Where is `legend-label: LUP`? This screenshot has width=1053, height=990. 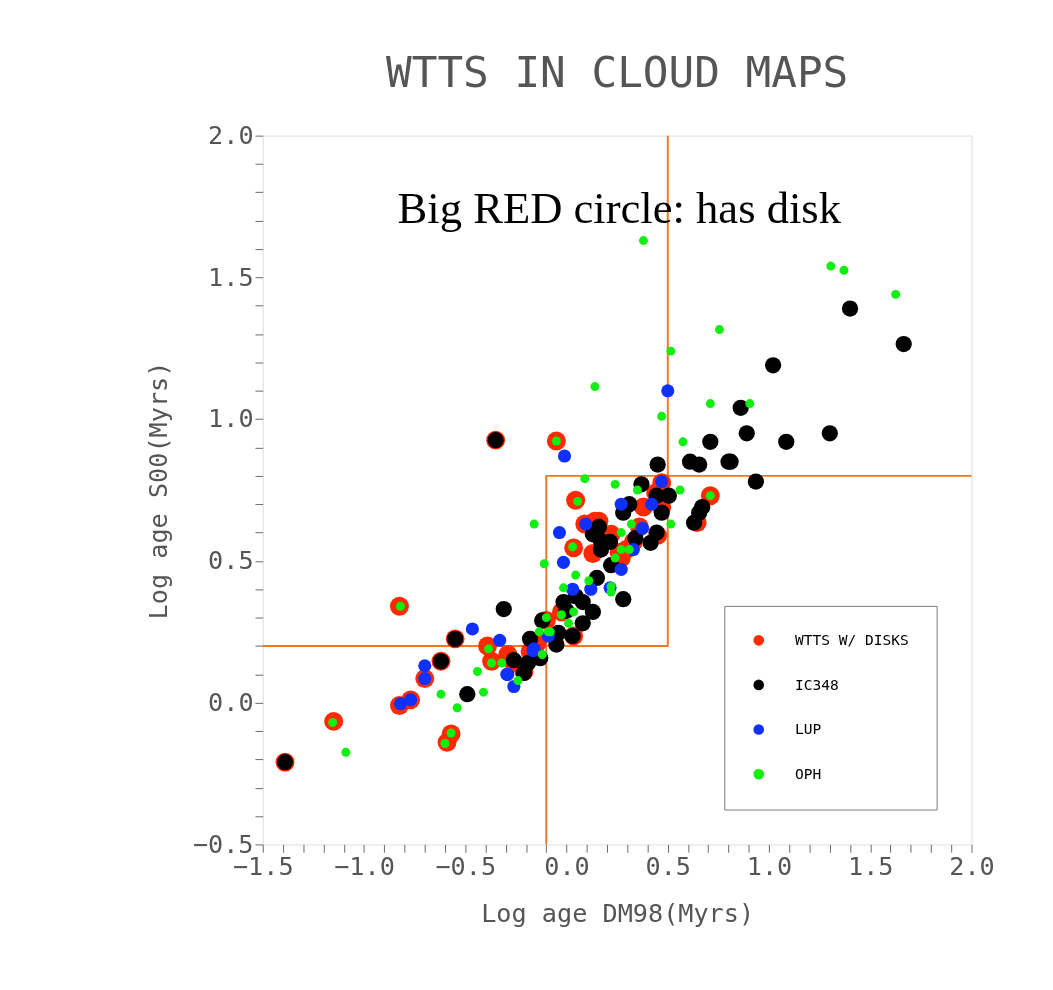
legend-label: LUP is located at coordinates (808, 729).